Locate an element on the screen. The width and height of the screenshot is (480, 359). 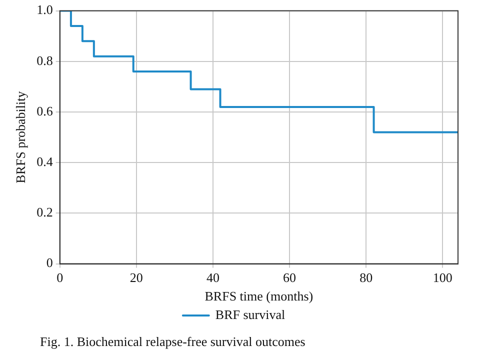
x-tick-label: 60 is located at coordinates (289, 278).